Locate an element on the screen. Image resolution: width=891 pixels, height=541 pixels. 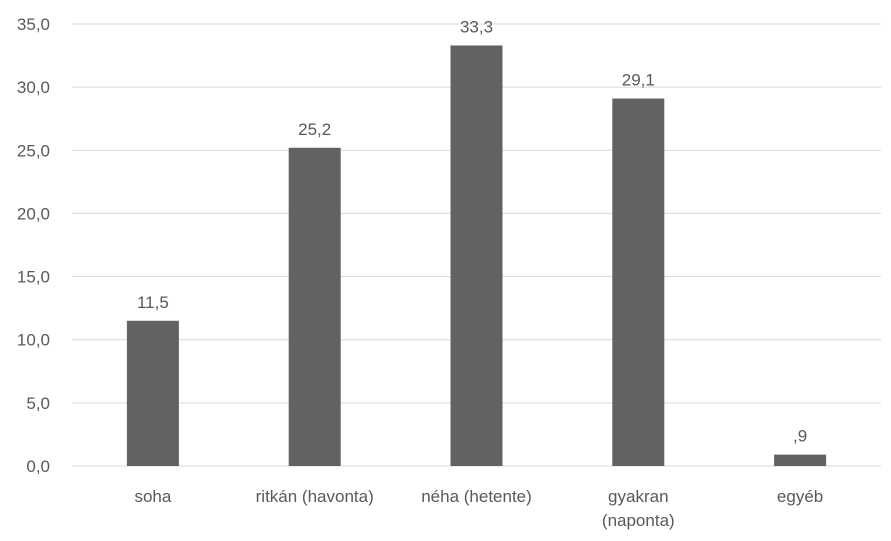
data-label: 25,2 is located at coordinates (314, 129).